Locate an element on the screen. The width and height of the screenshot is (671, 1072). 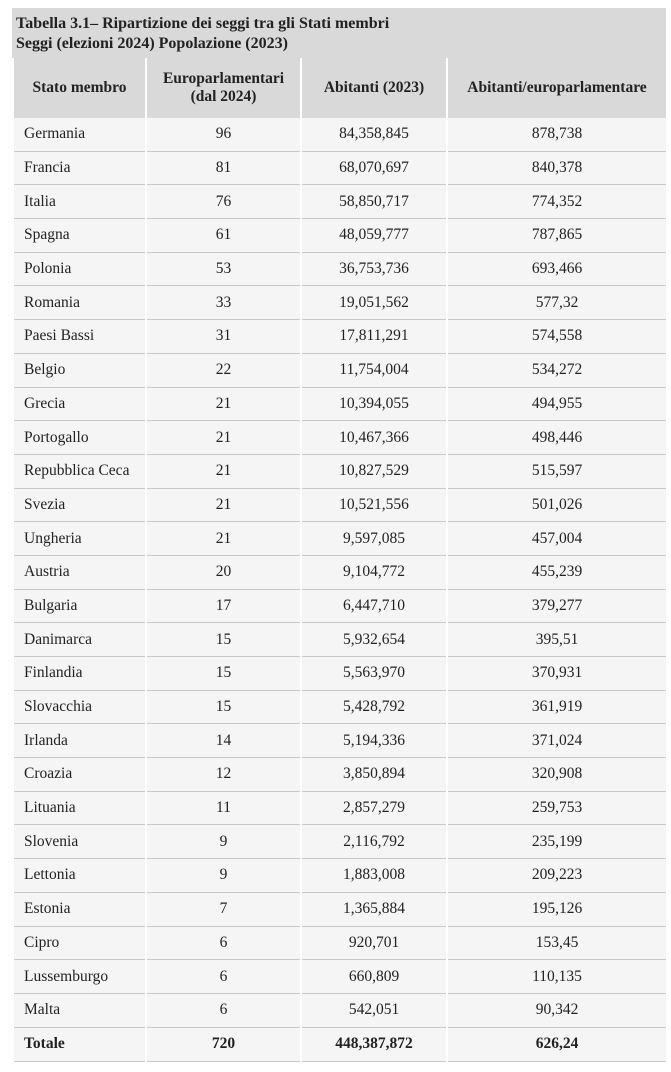
total-cell: 720 is located at coordinates (223, 1044).